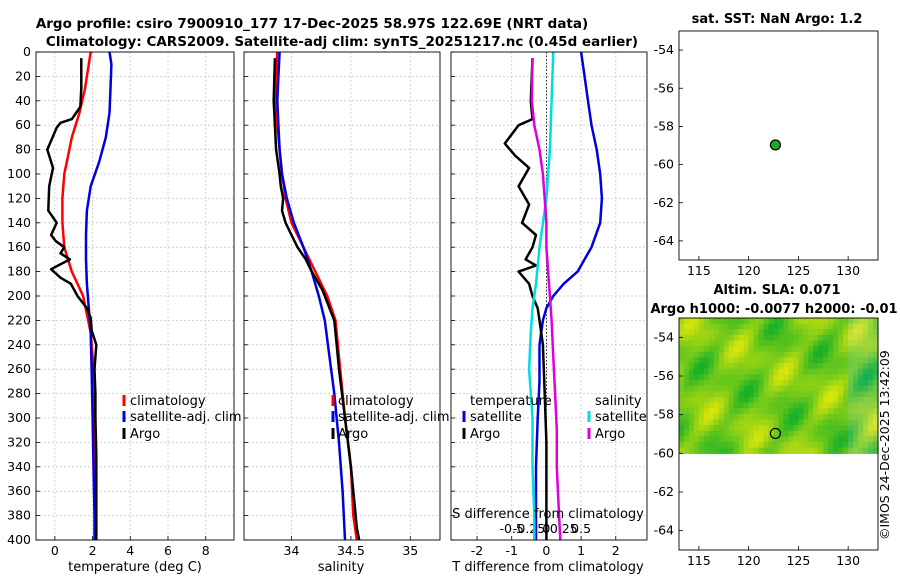  I want to click on y-tick-label: -62, so click(664, 491).